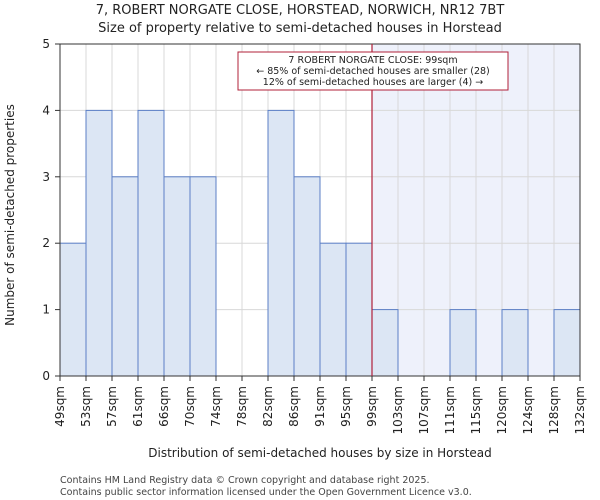 The width and height of the screenshot is (600, 500). Describe the element at coordinates (86, 406) in the screenshot. I see `x-tick-label: 53sqm` at that location.